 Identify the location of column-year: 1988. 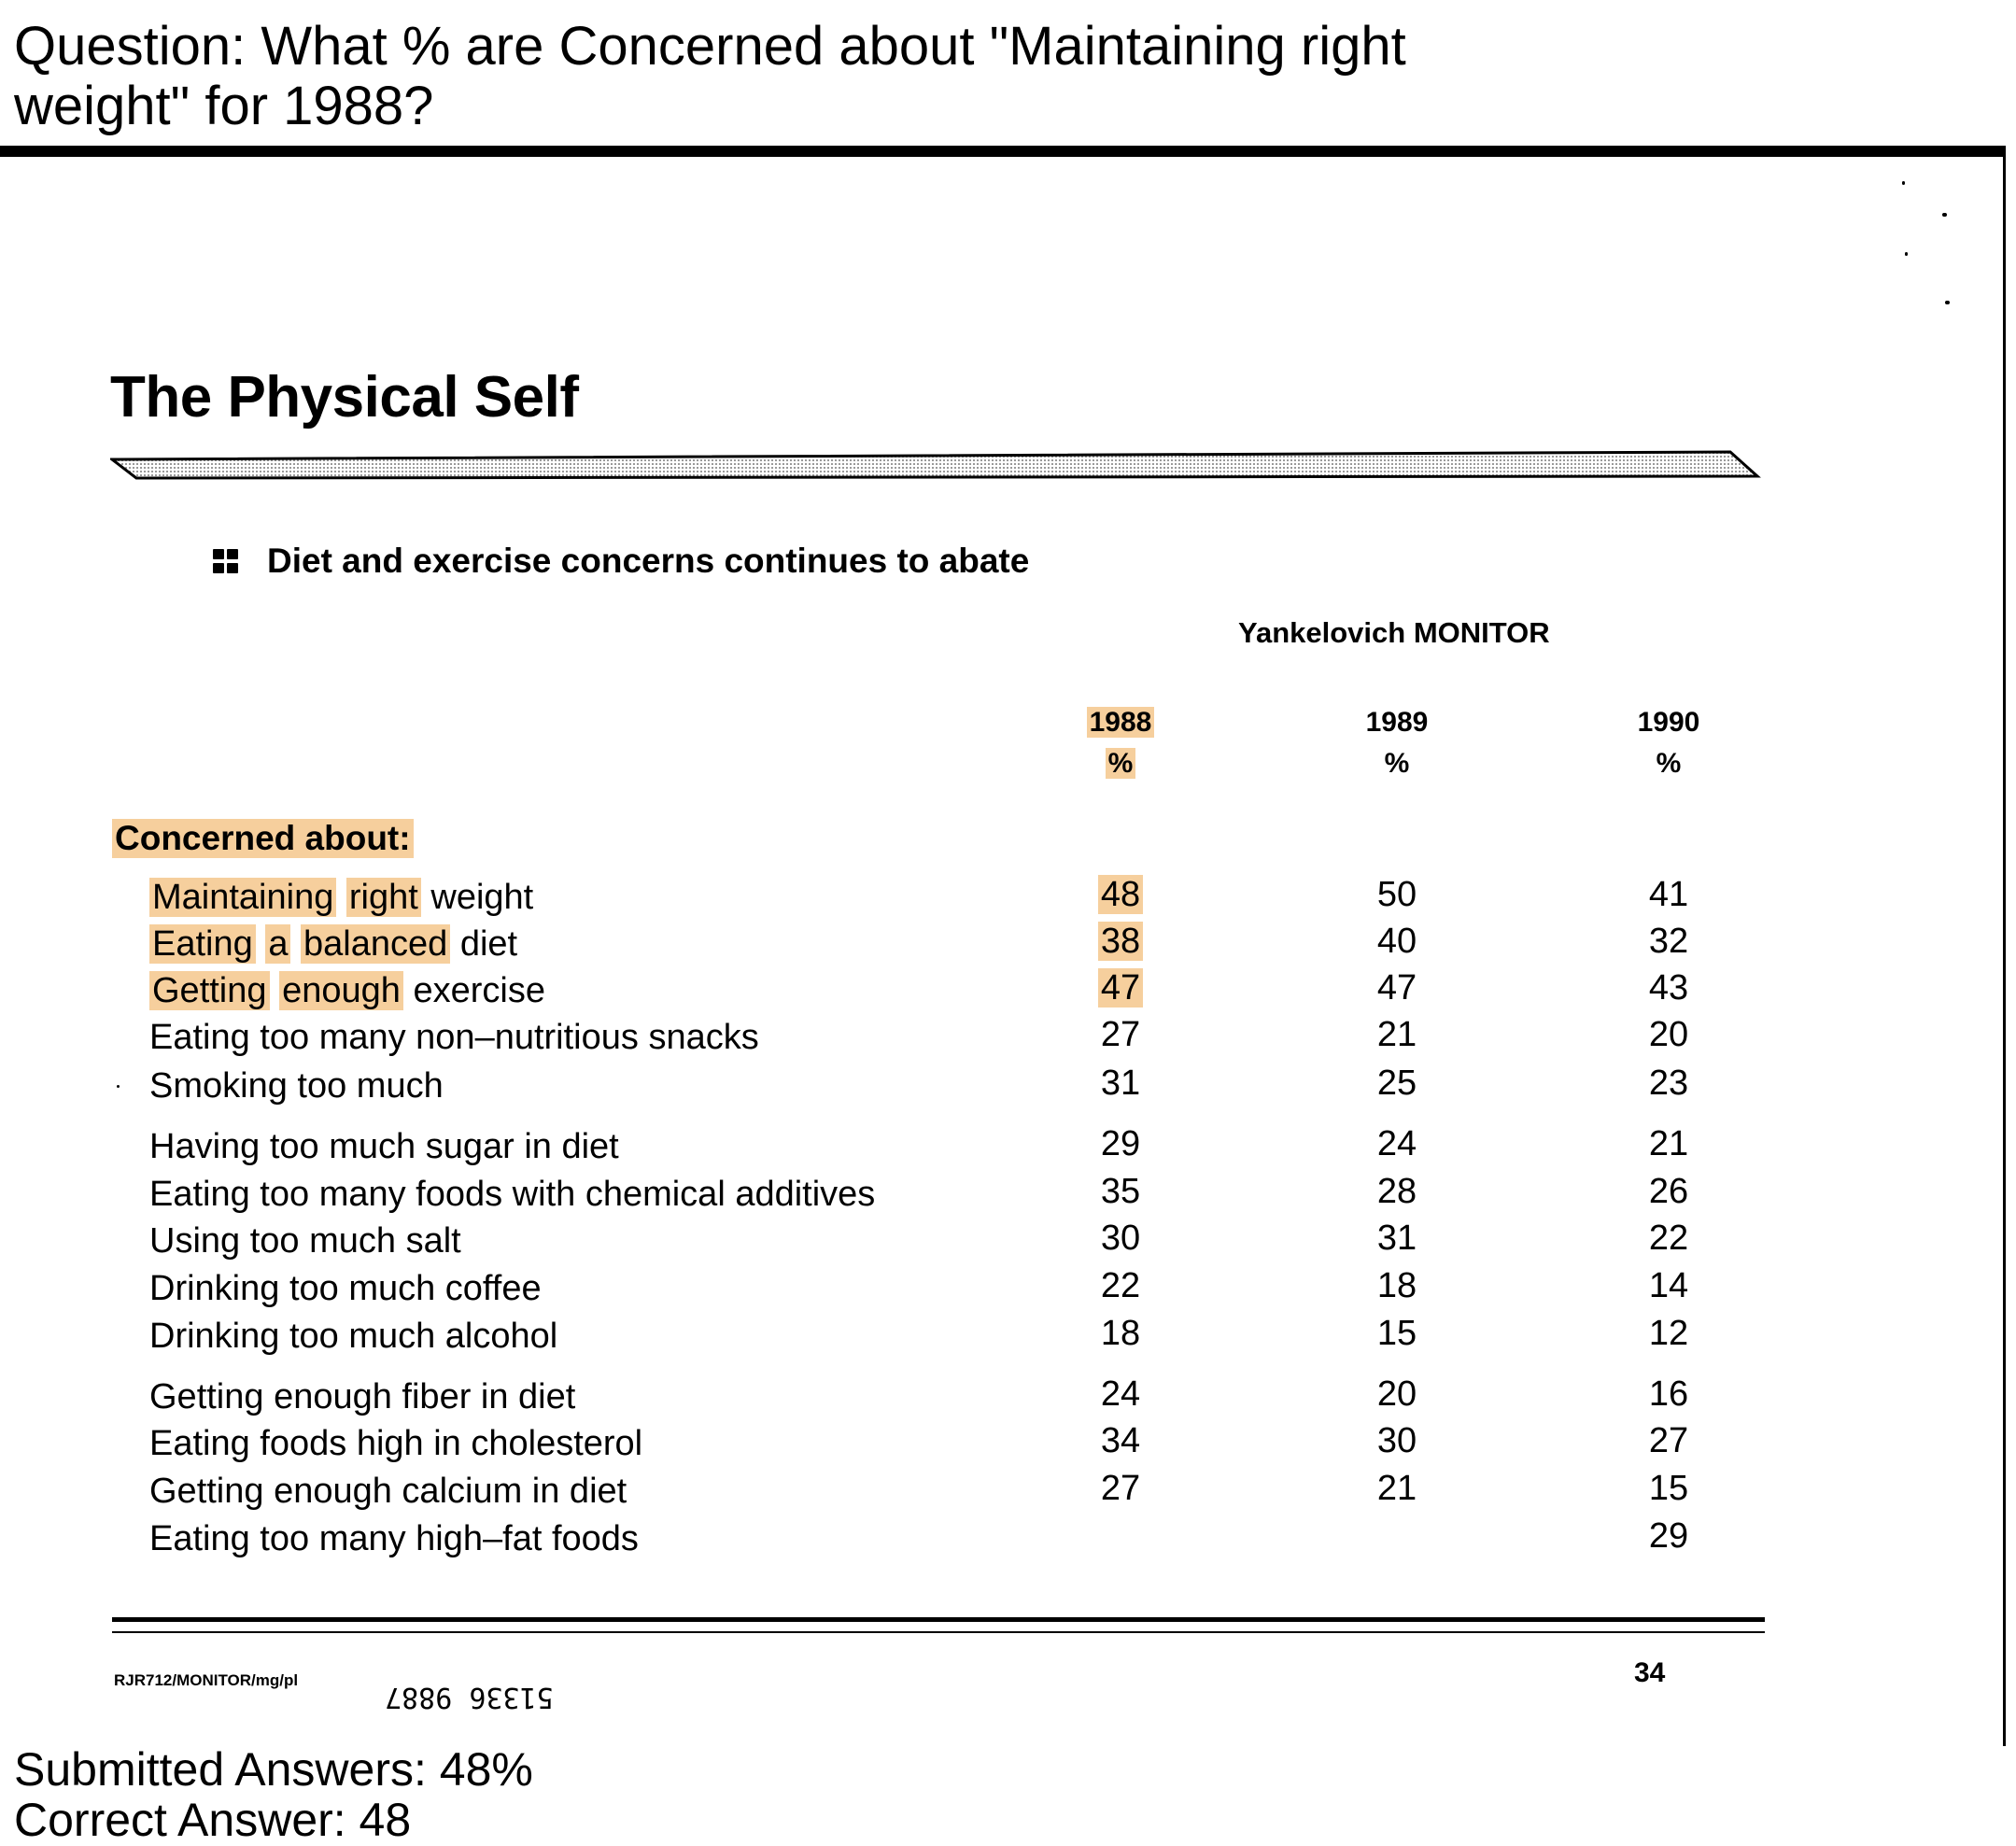
(1120, 723).